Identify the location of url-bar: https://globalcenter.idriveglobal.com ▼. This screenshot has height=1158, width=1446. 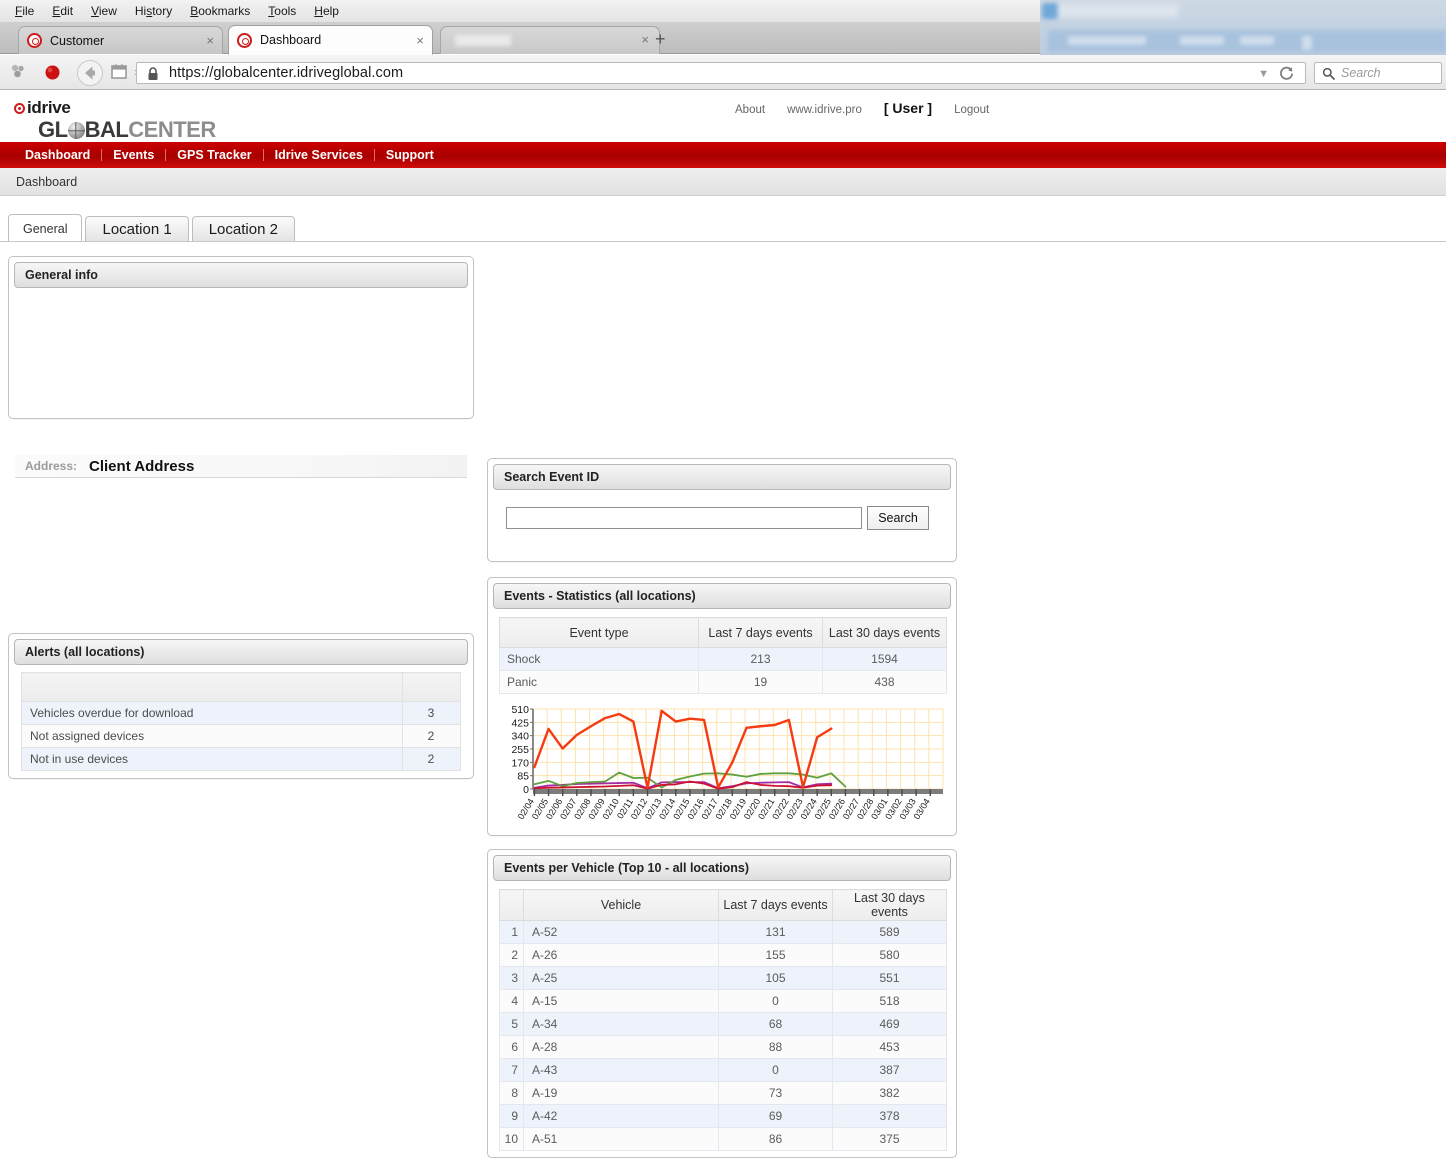
(721, 73).